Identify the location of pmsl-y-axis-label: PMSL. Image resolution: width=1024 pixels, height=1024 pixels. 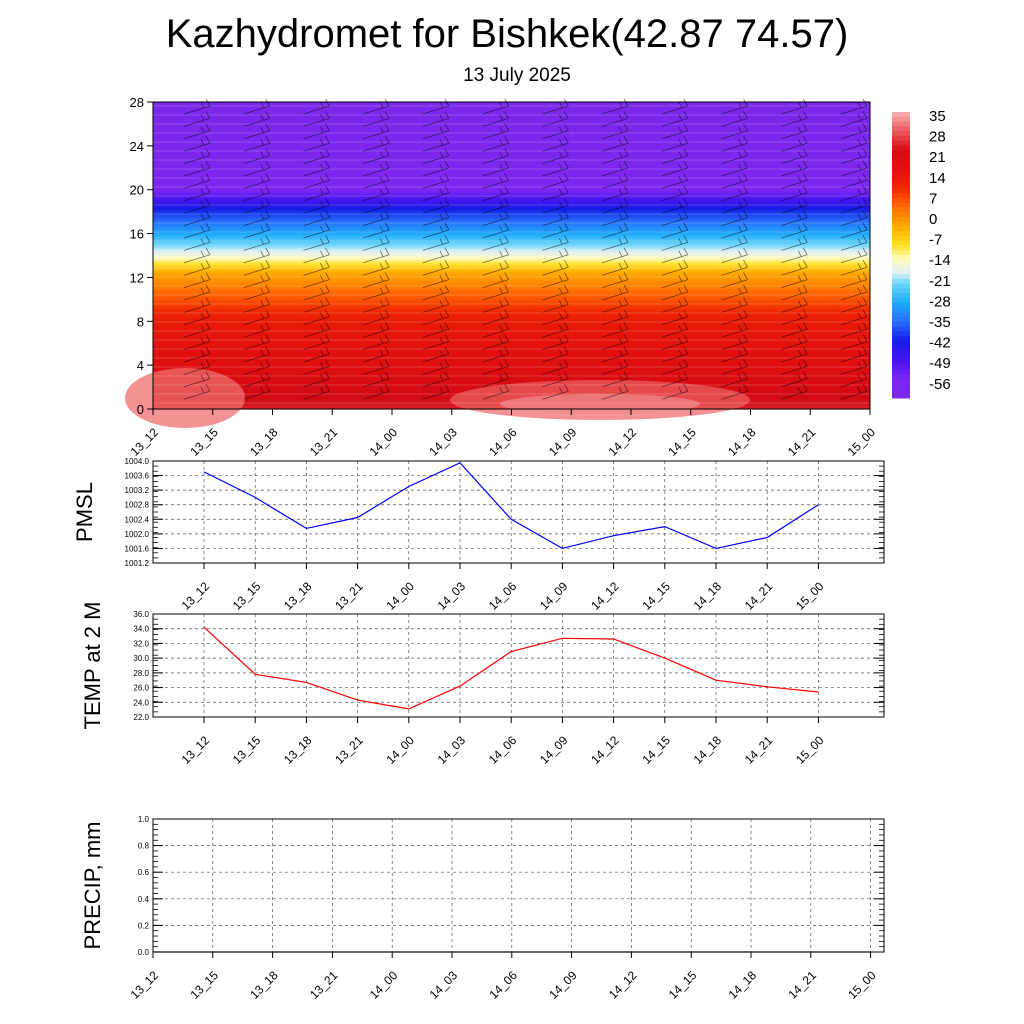
(84, 512).